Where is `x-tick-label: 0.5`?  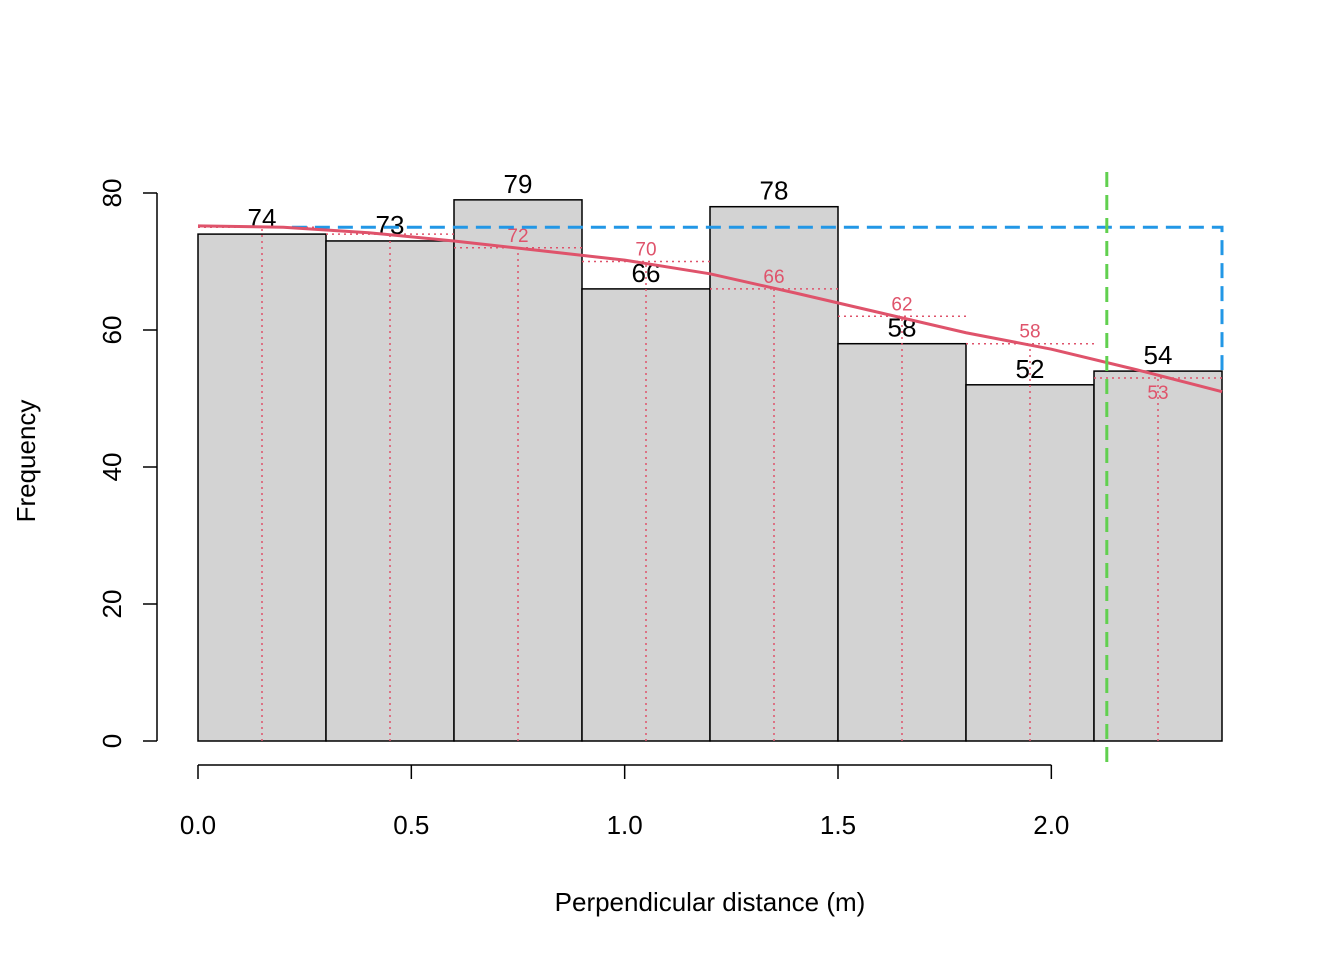
x-tick-label: 0.5 is located at coordinates (411, 825).